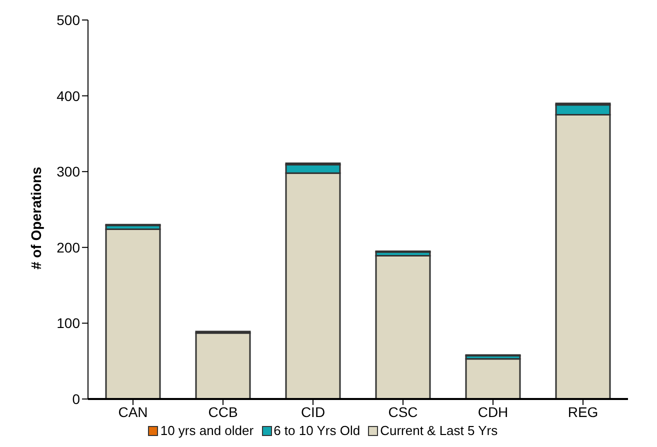 The width and height of the screenshot is (657, 447). I want to click on x-tick-label: CID, so click(313, 412).